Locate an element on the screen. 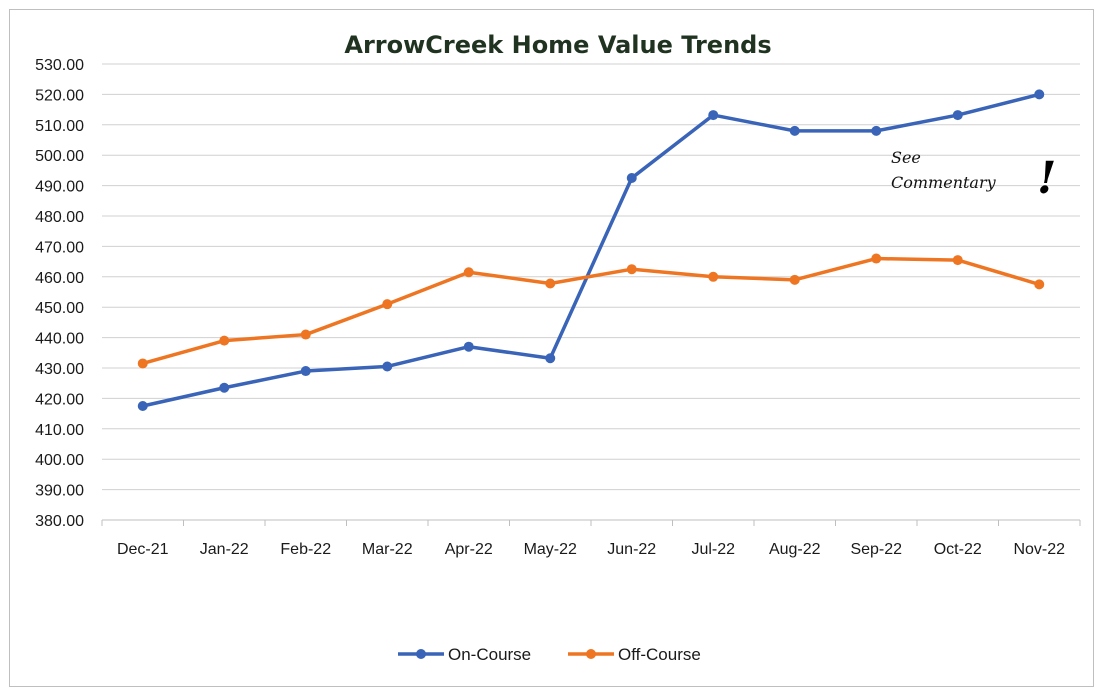 The width and height of the screenshot is (1105, 700). y-tick-label: 400.00 is located at coordinates (59, 460).